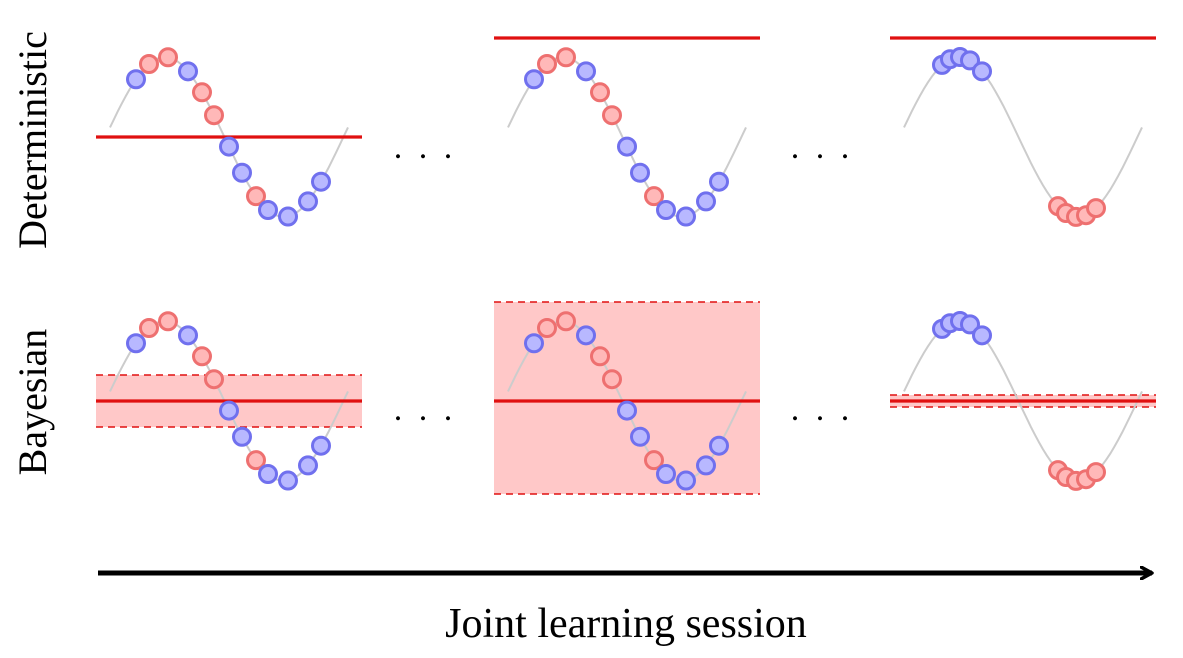 The width and height of the screenshot is (1183, 658). Describe the element at coordinates (32, 402) in the screenshot. I see `row-label-bayesian: Bayesian` at that location.